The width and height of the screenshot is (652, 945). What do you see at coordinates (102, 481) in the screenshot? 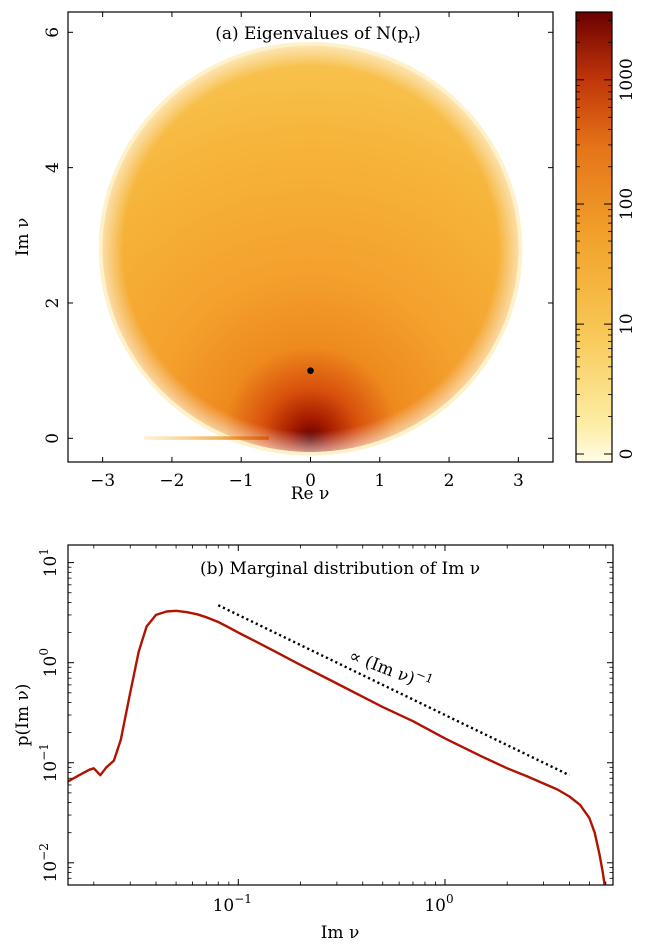
I see `heatmap-x-tick-label: −3` at bounding box center [102, 481].